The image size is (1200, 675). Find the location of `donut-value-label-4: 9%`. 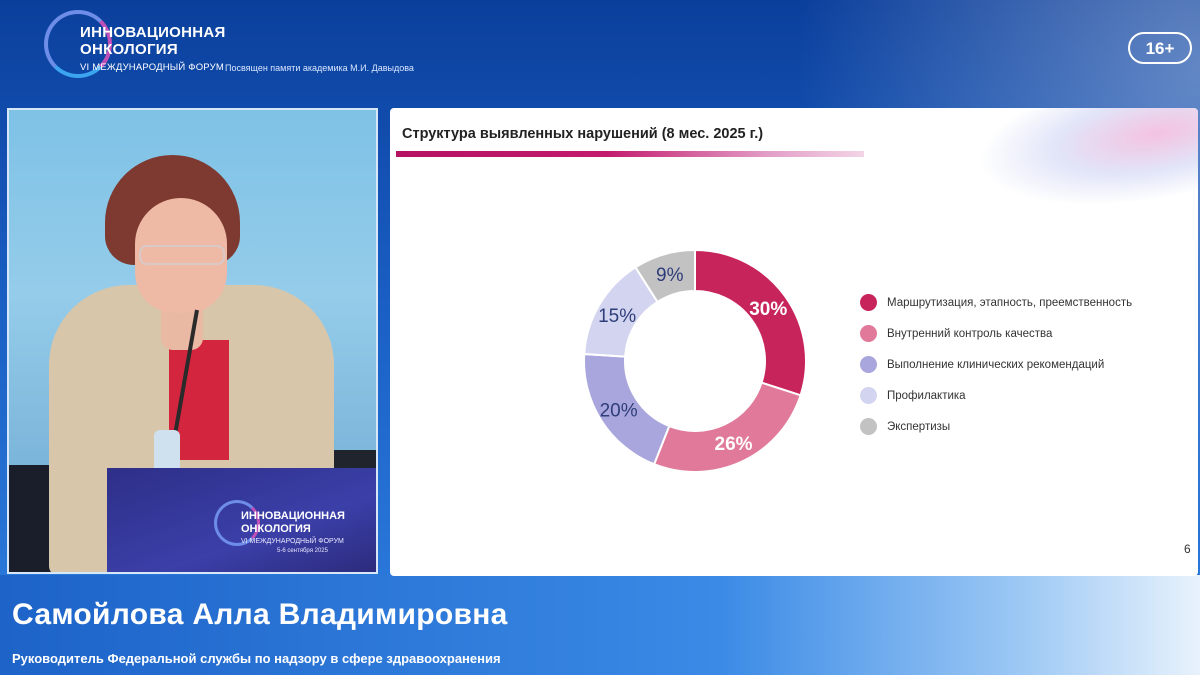

donut-value-label-4: 9% is located at coordinates (670, 275).